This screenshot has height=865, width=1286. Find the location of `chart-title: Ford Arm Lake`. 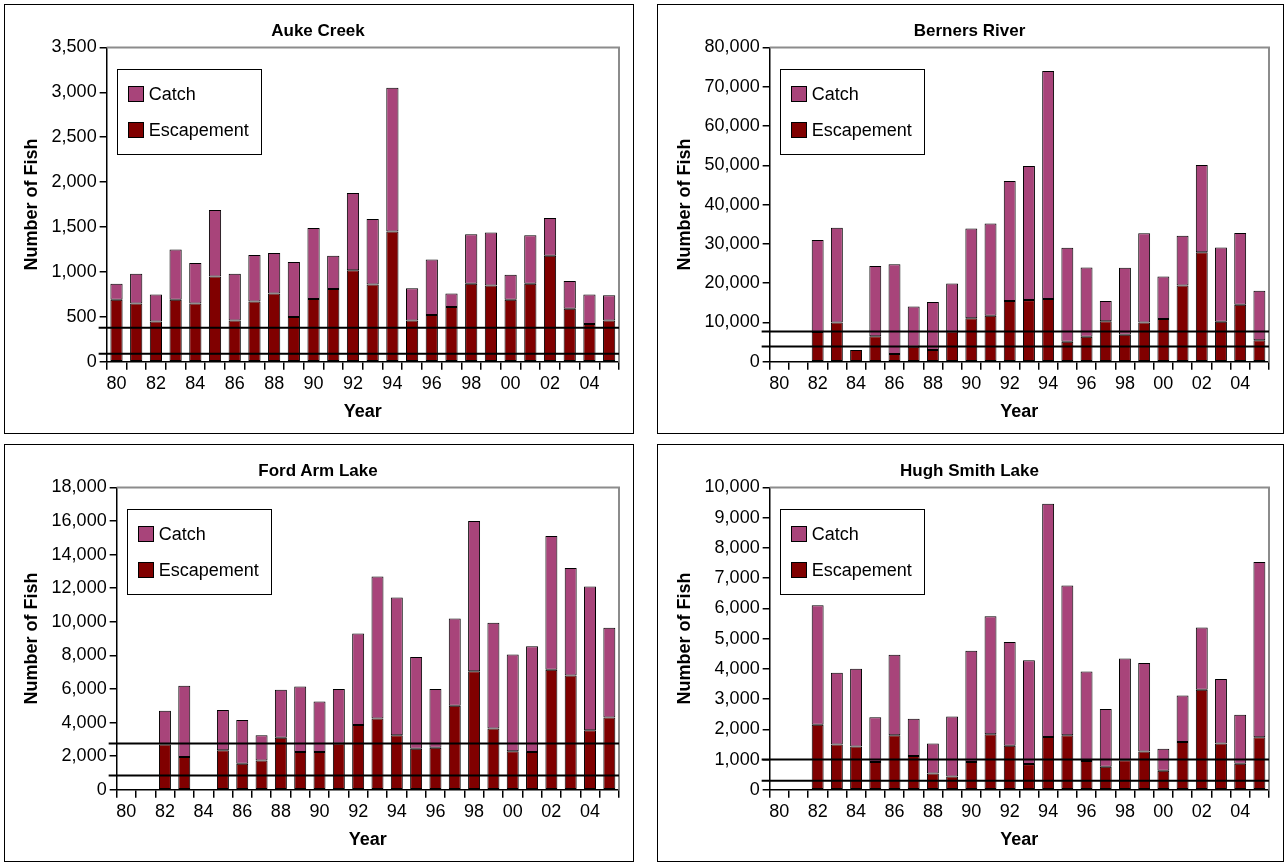

chart-title: Ford Arm Lake is located at coordinates (318, 470).